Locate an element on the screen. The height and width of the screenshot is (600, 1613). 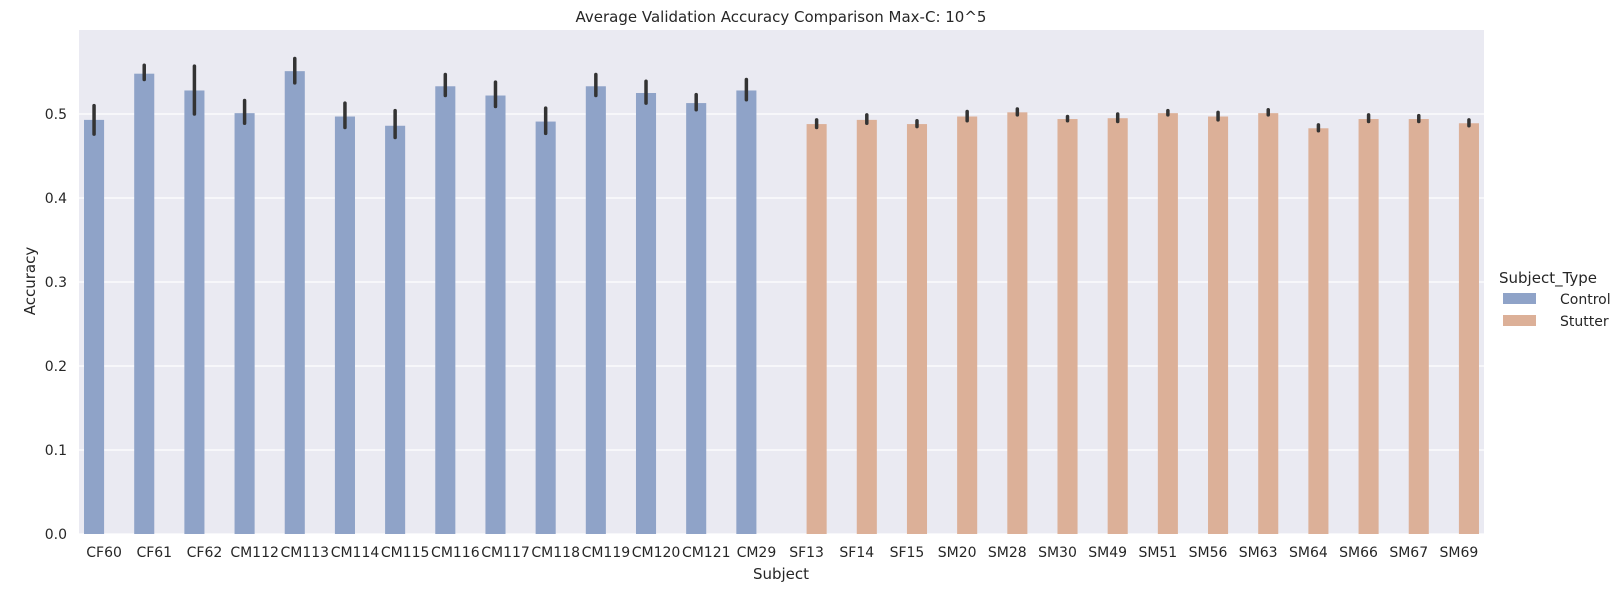
x-tick-label: SM28 is located at coordinates (1007, 553).